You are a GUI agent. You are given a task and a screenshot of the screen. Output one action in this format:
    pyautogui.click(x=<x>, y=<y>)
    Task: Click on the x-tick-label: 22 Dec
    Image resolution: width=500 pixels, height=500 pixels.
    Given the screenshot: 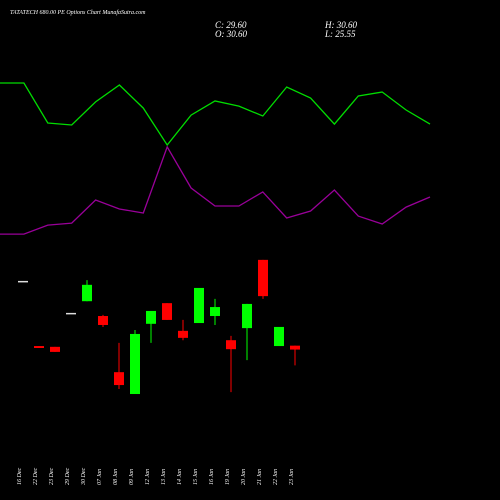 What is the action you would take?
    pyautogui.click(x=36, y=476)
    